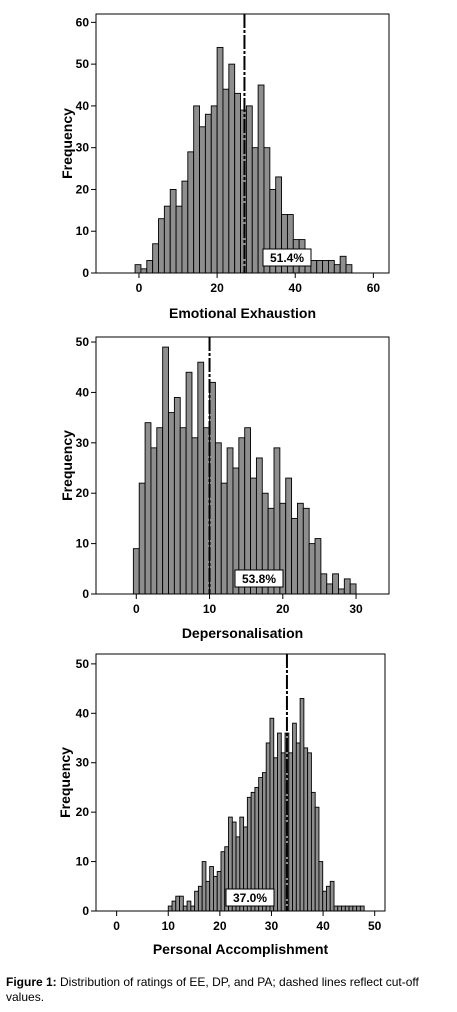  I want to click on x-tick-label: 20, so click(217, 288).